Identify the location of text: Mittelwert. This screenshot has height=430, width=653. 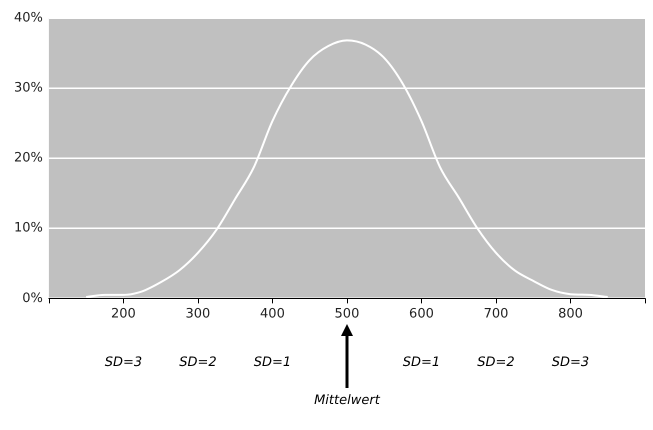
(347, 400).